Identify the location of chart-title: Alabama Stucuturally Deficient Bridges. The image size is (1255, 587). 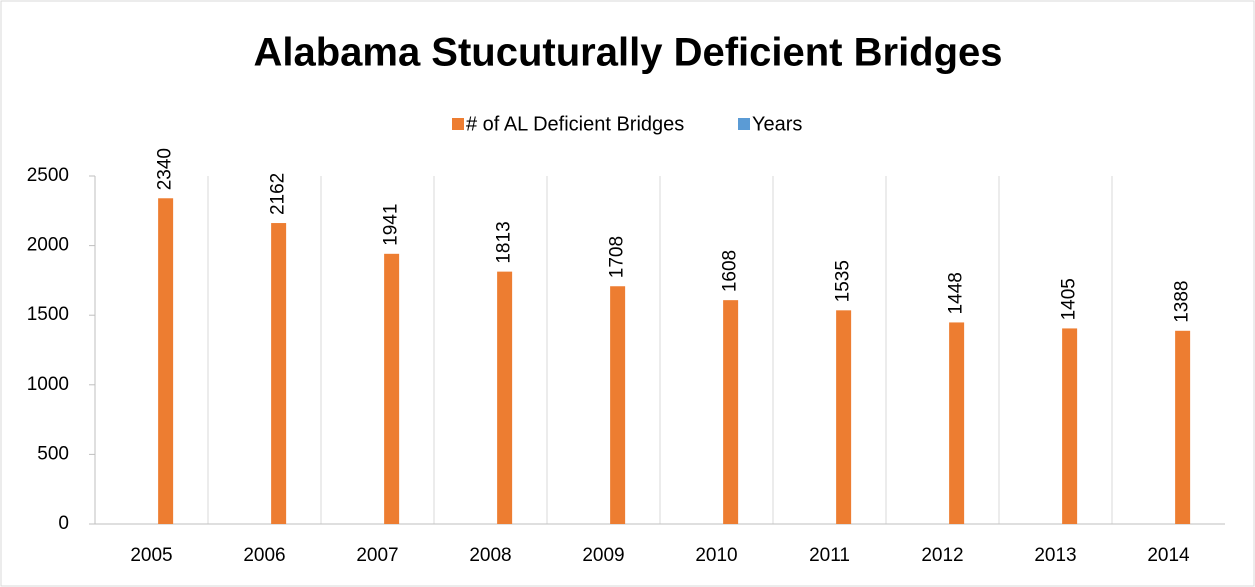
(627, 53).